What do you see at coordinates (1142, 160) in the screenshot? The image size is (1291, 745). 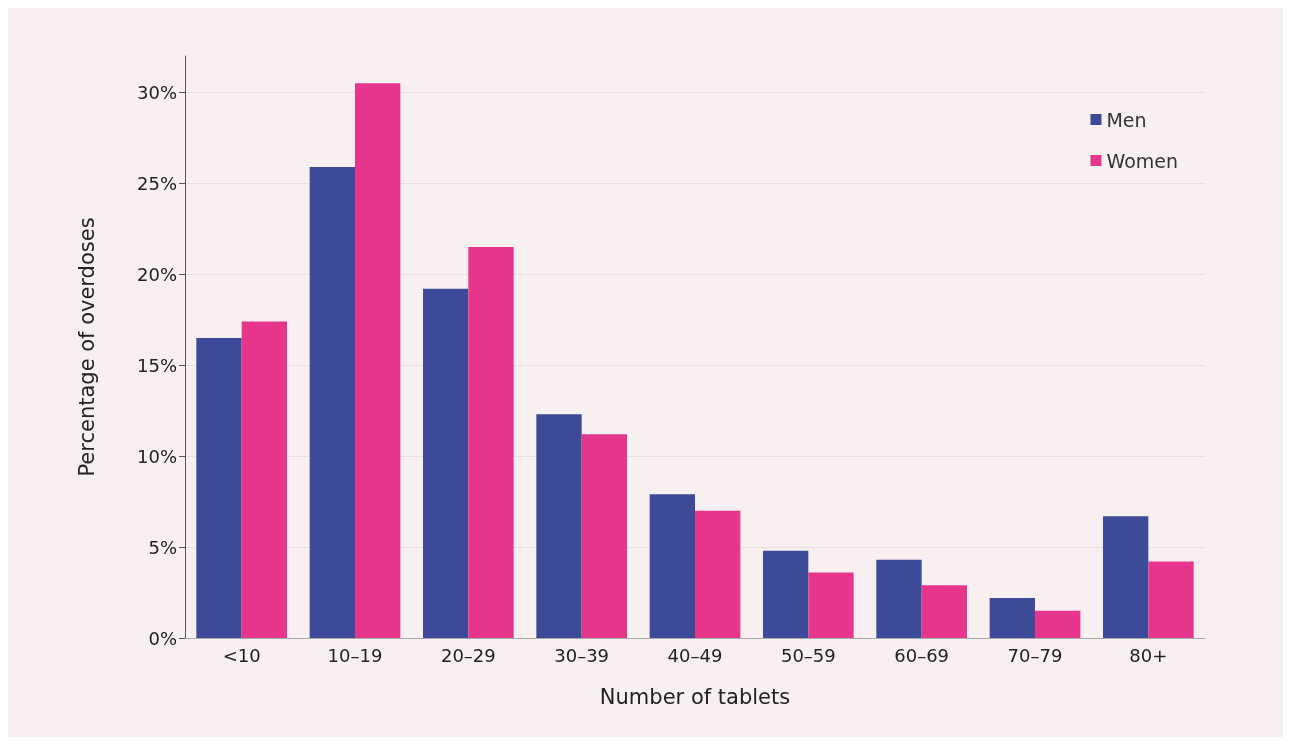 I see `legend-label: Women` at bounding box center [1142, 160].